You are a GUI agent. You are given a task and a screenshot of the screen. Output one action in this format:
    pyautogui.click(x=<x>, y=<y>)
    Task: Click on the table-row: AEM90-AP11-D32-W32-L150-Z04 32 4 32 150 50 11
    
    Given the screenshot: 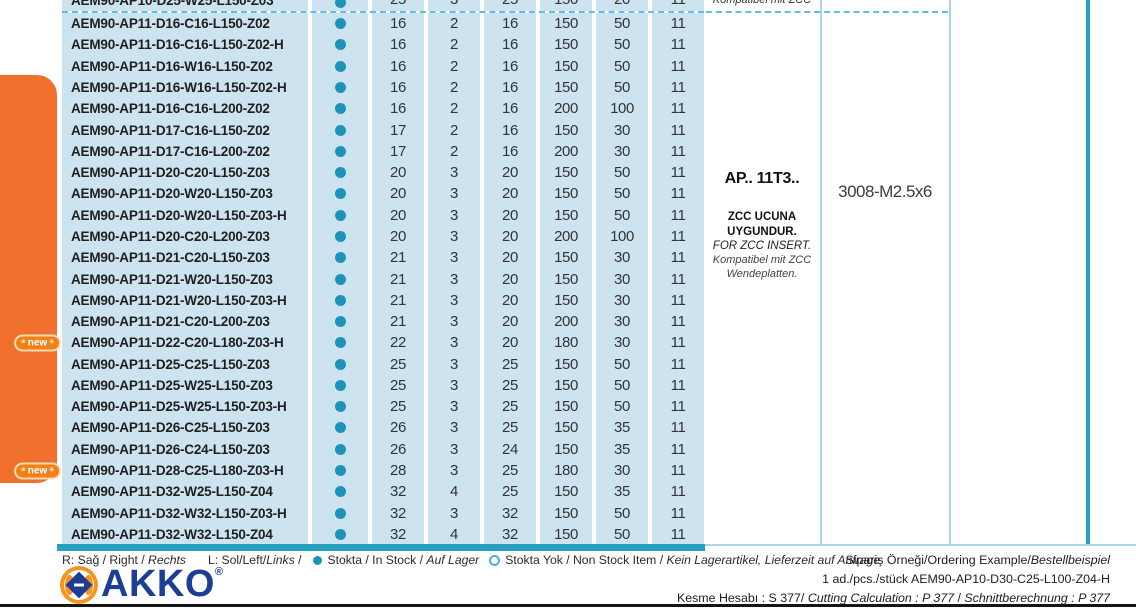 What is the action you would take?
    pyautogui.click(x=383, y=534)
    